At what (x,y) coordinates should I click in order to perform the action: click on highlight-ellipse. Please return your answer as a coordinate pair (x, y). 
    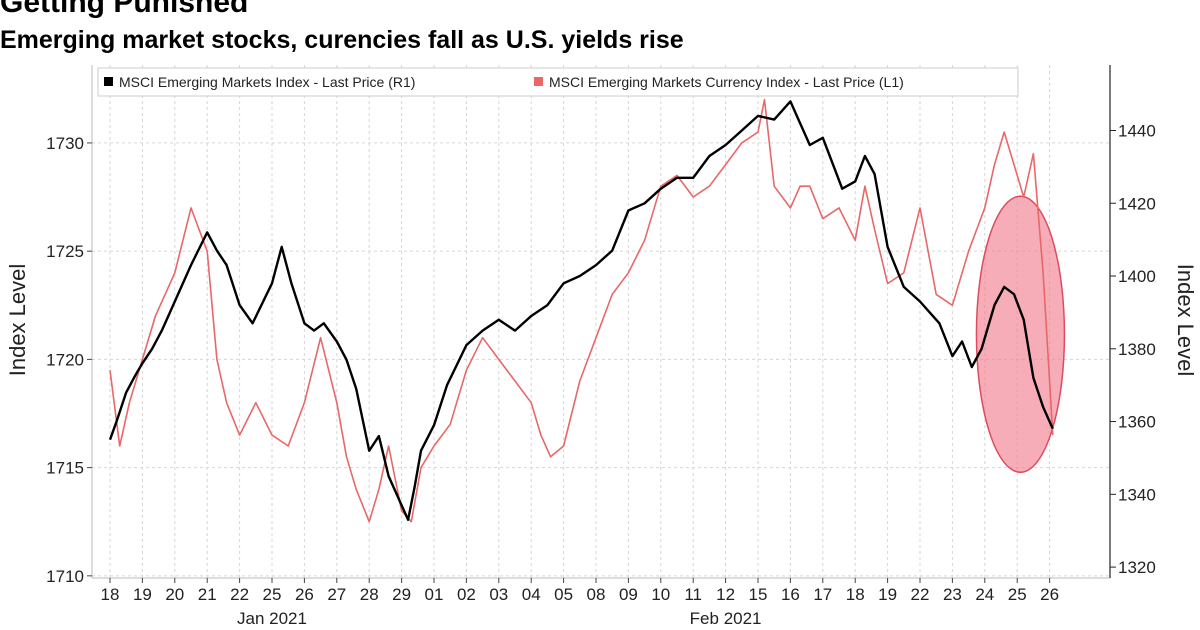
    Looking at the image, I should click on (1020, 334).